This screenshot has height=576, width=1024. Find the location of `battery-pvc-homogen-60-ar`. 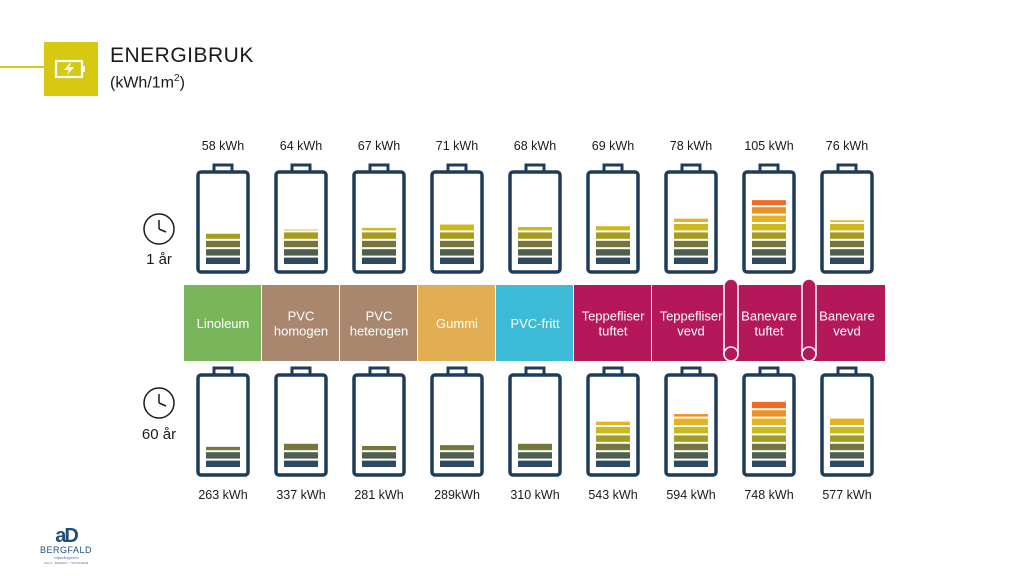

battery-pvc-homogen-60-ar is located at coordinates (301, 421).